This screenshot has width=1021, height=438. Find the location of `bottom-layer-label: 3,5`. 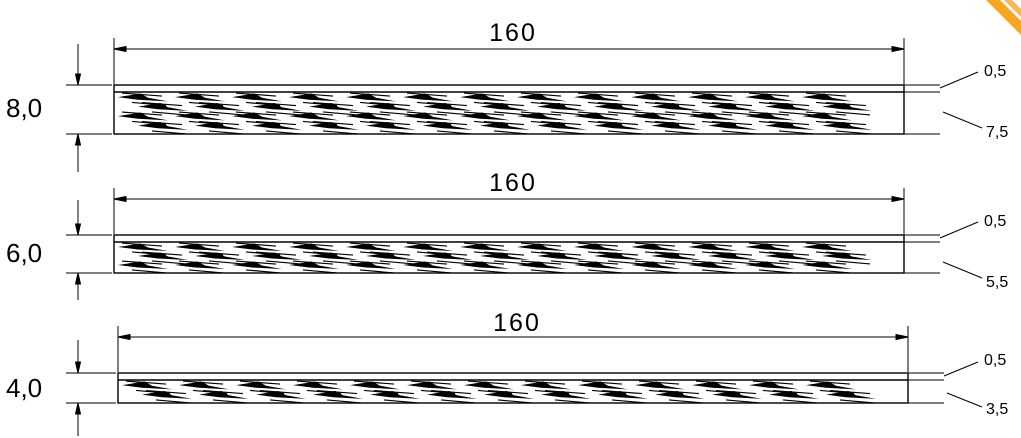

bottom-layer-label: 3,5 is located at coordinates (997, 409).